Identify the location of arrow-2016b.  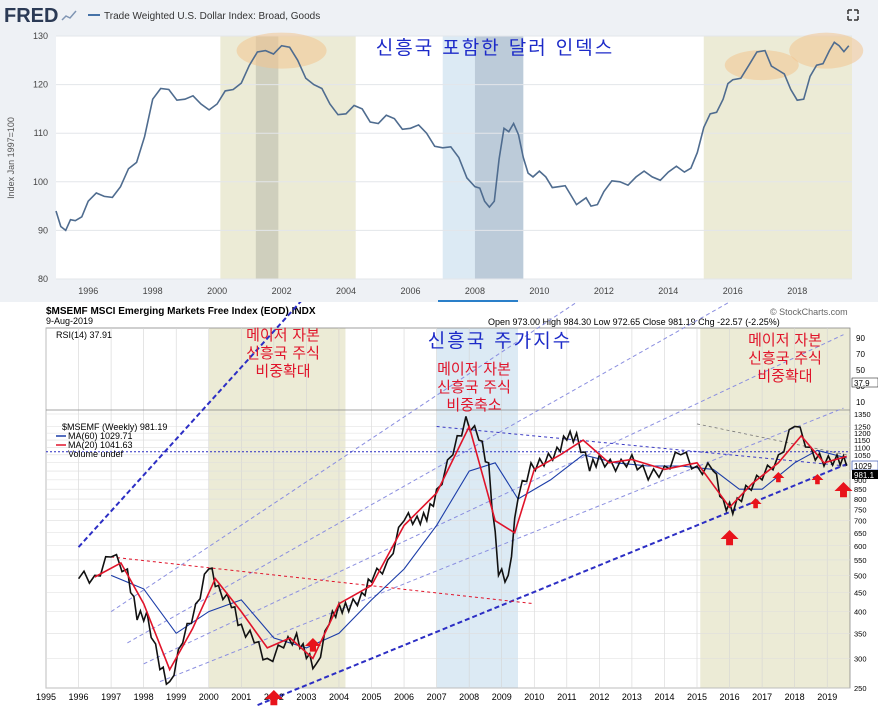
(755, 503).